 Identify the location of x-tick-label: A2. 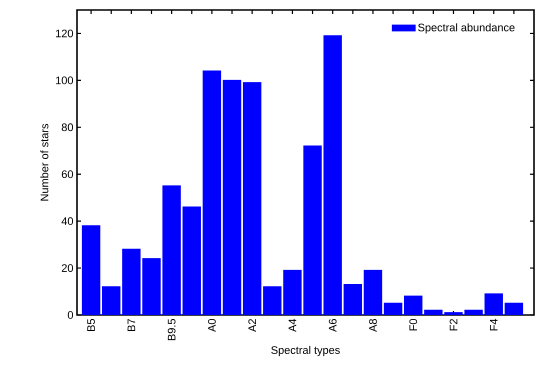
(252, 325).